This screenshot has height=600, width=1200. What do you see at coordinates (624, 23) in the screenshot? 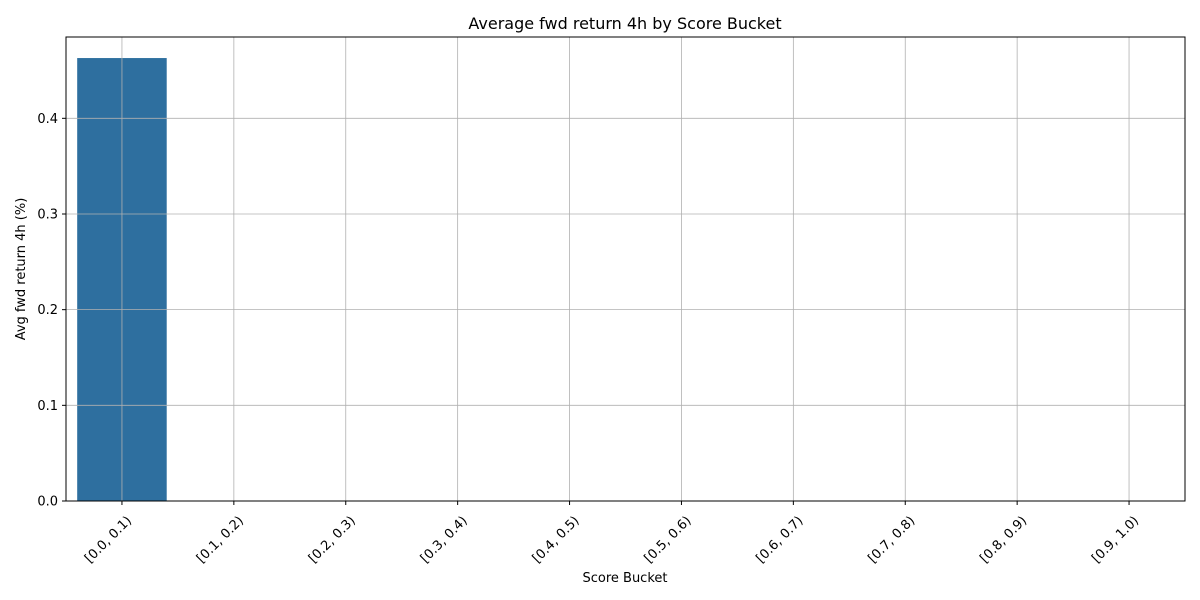
I see `chart-title: Average fwd return 4h by Score Bucket` at bounding box center [624, 23].